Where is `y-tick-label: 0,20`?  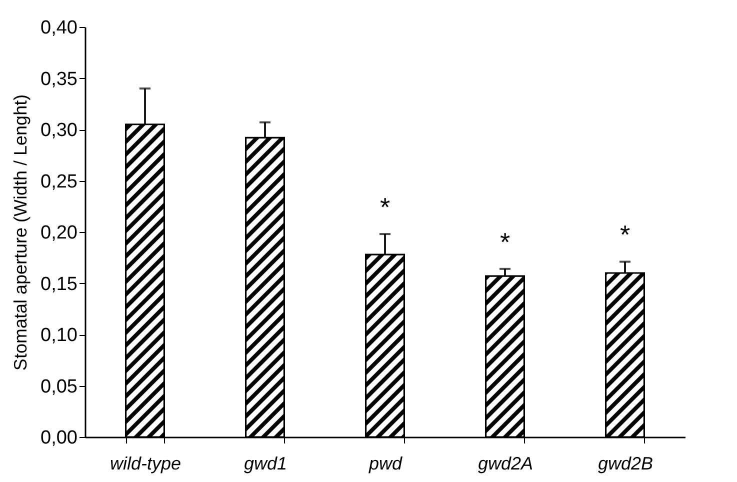
y-tick-label: 0,20 is located at coordinates (59, 233).